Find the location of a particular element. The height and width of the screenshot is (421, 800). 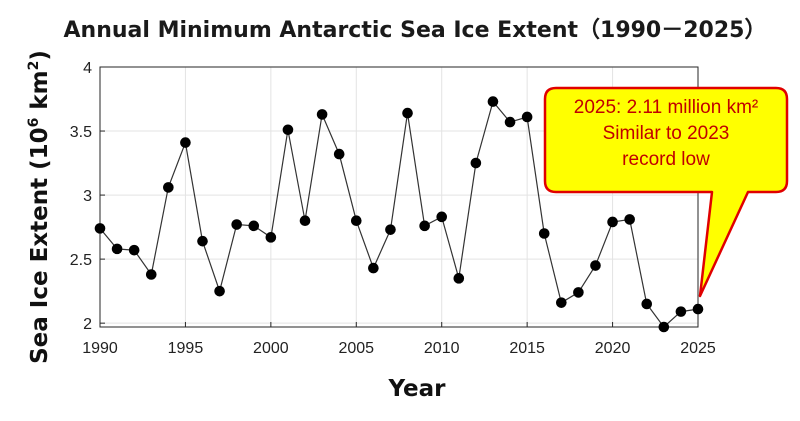

data-point-1996 is located at coordinates (202, 241).